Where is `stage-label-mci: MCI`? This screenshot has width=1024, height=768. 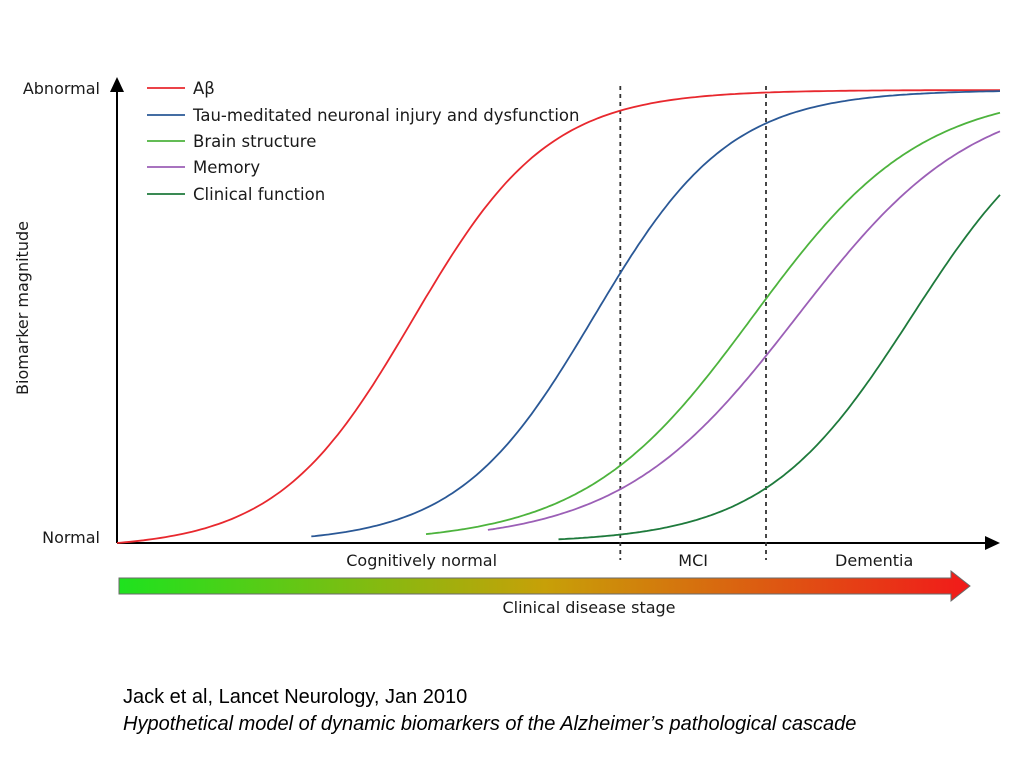
stage-label-mci: MCI is located at coordinates (693, 560).